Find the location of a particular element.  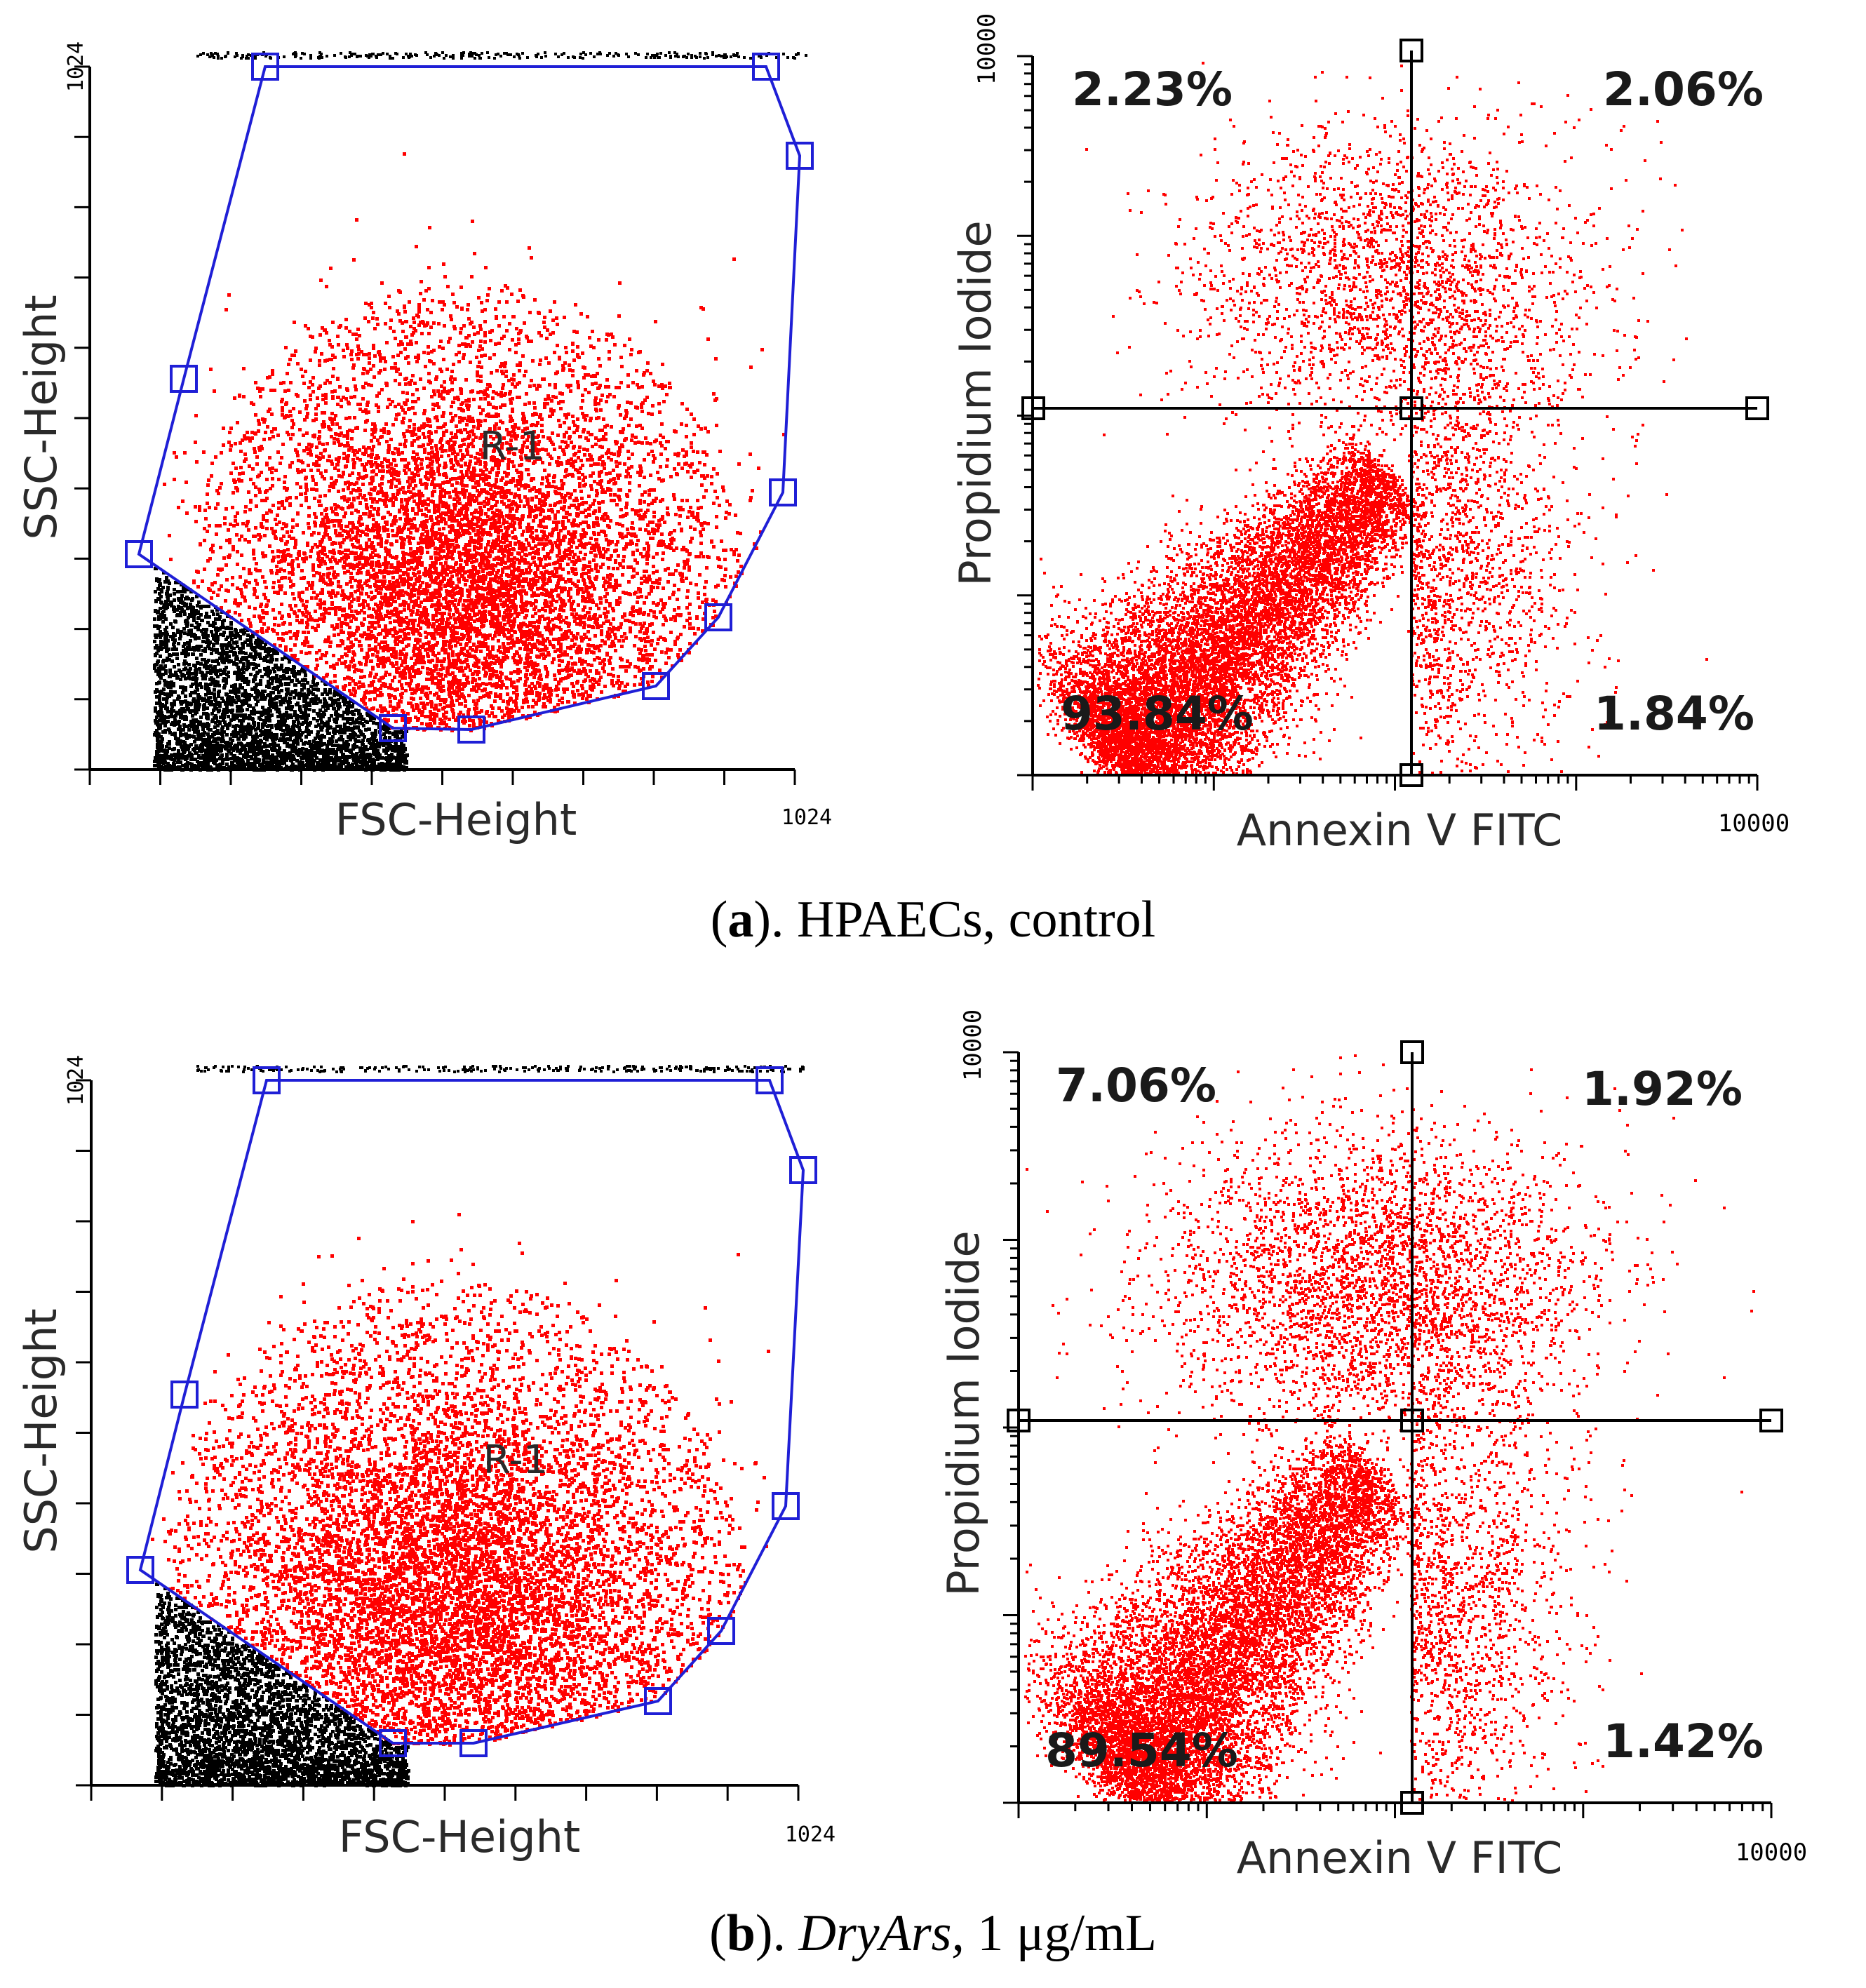

pi-y-label-b: Propidium Iodide is located at coordinates (964, 1413).